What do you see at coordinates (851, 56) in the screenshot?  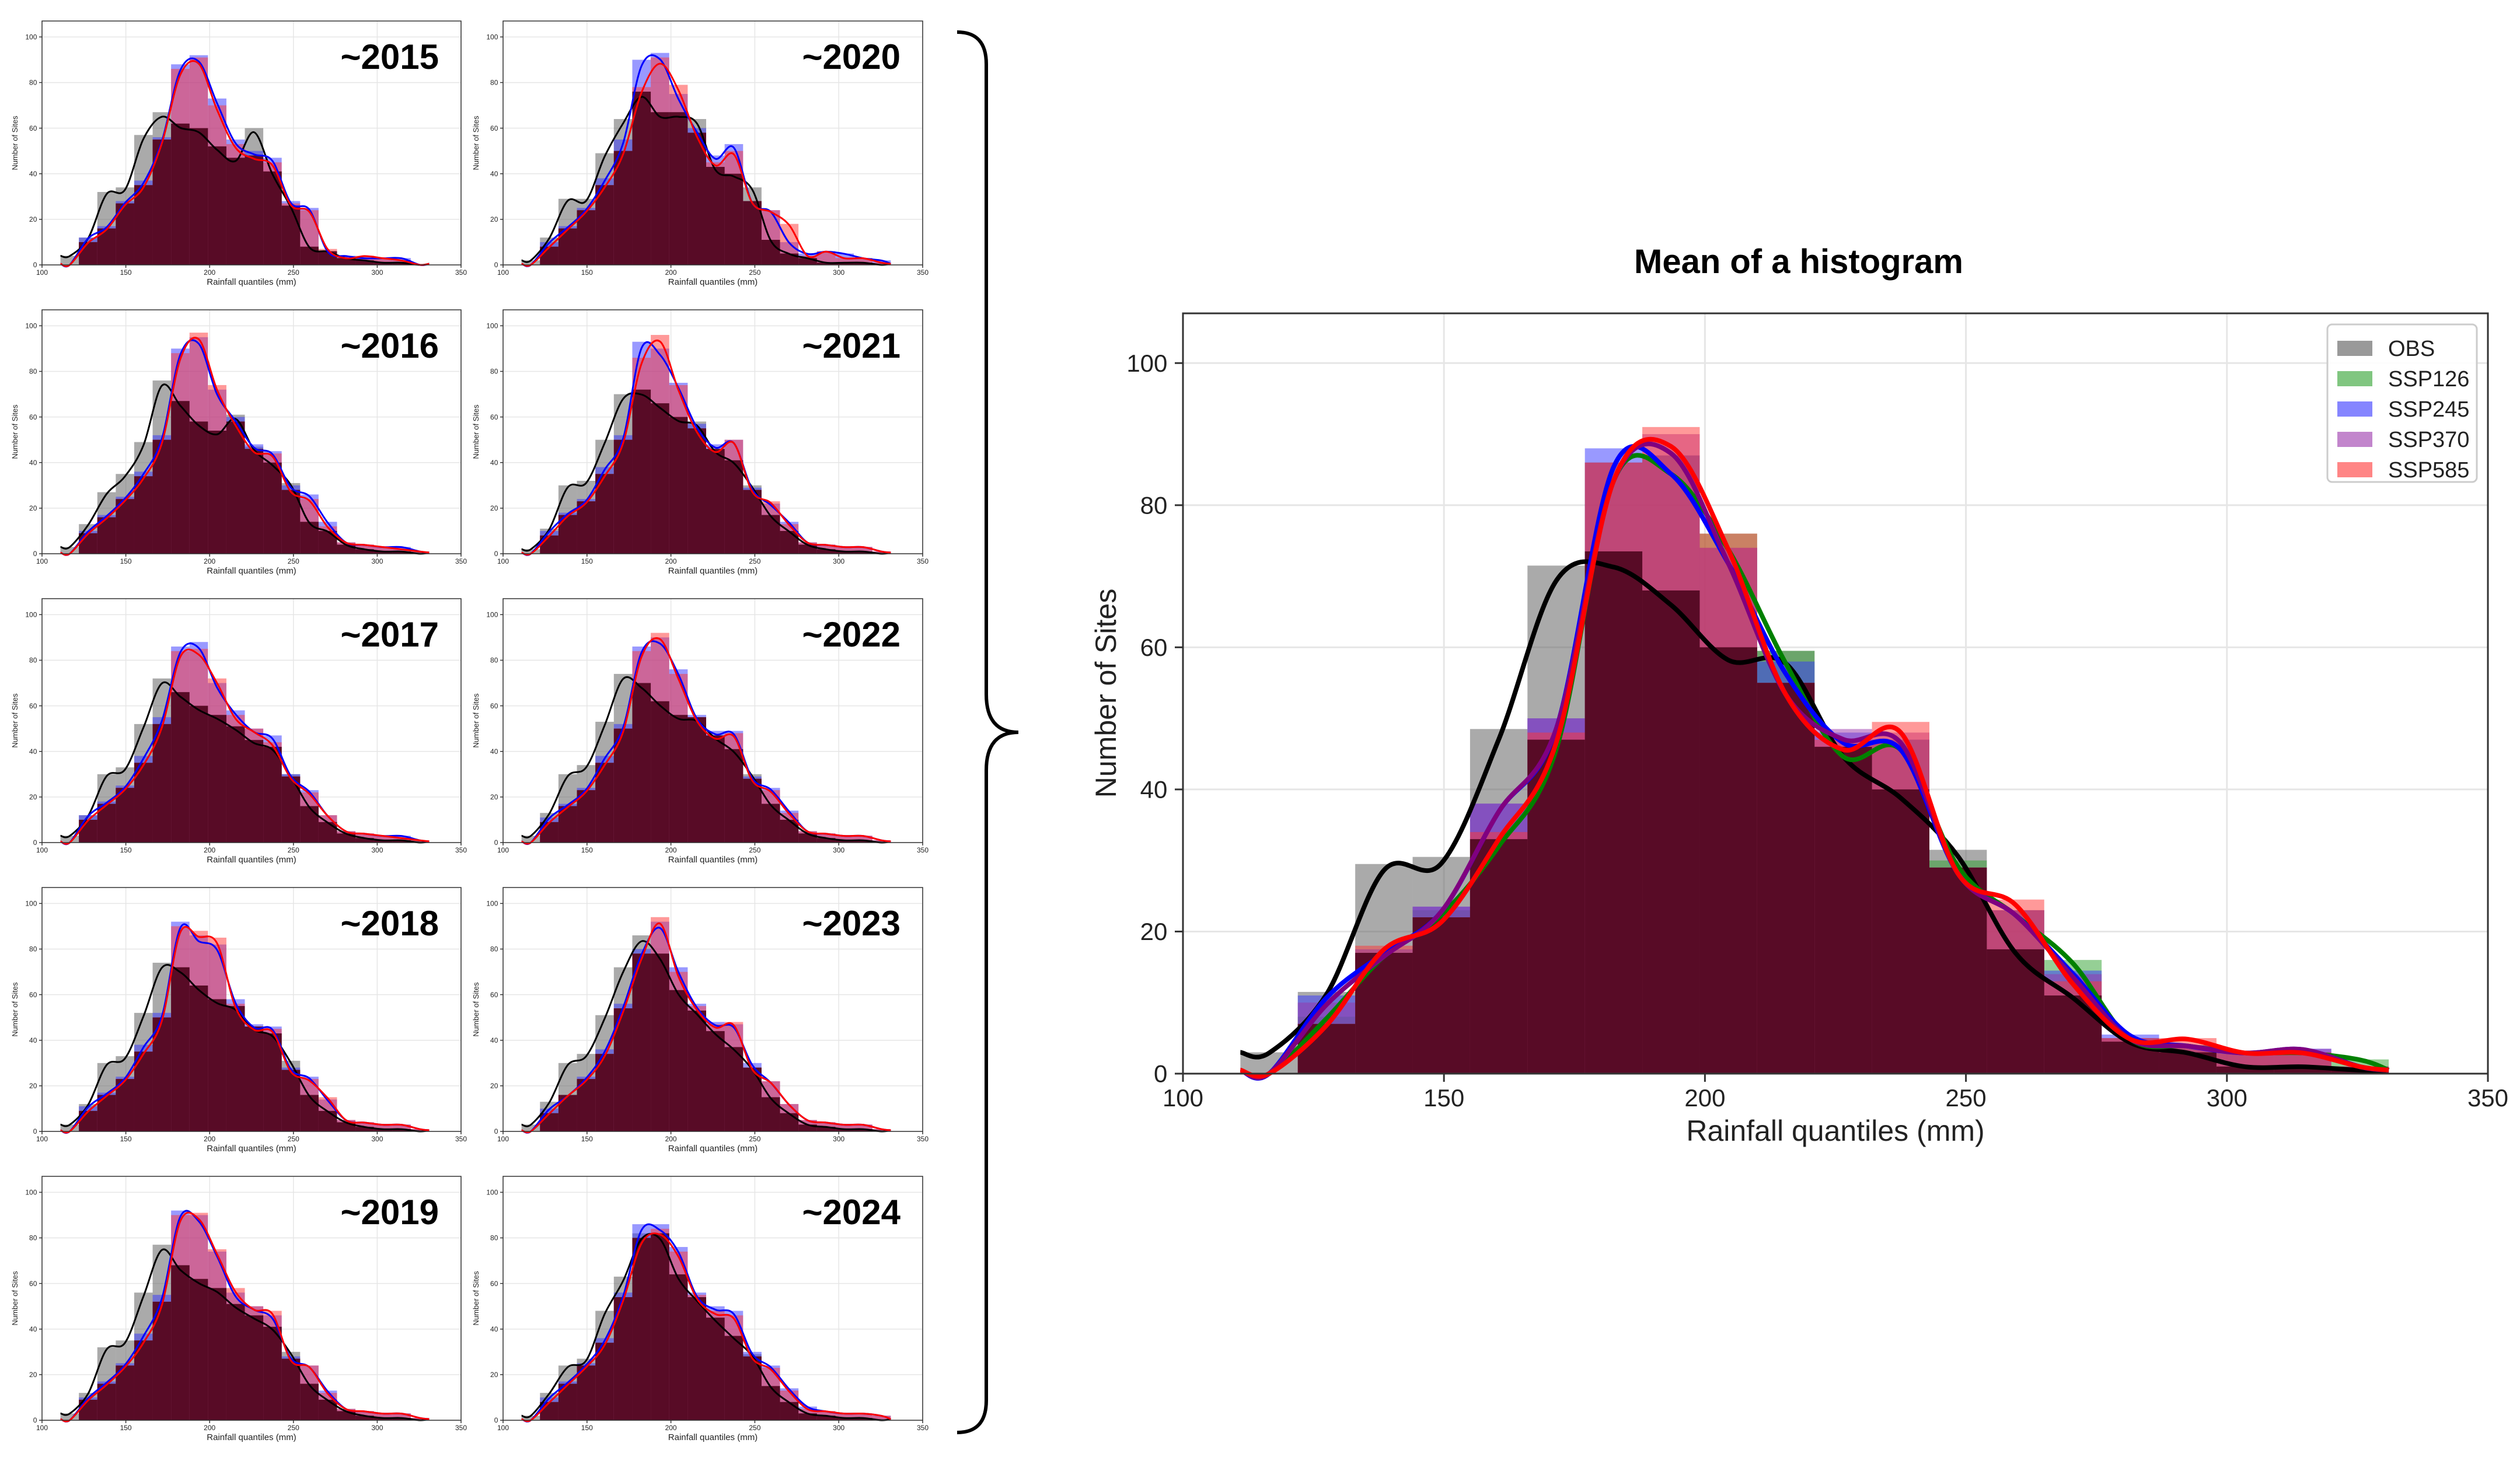 I see `panel-year-label: ~2020` at bounding box center [851, 56].